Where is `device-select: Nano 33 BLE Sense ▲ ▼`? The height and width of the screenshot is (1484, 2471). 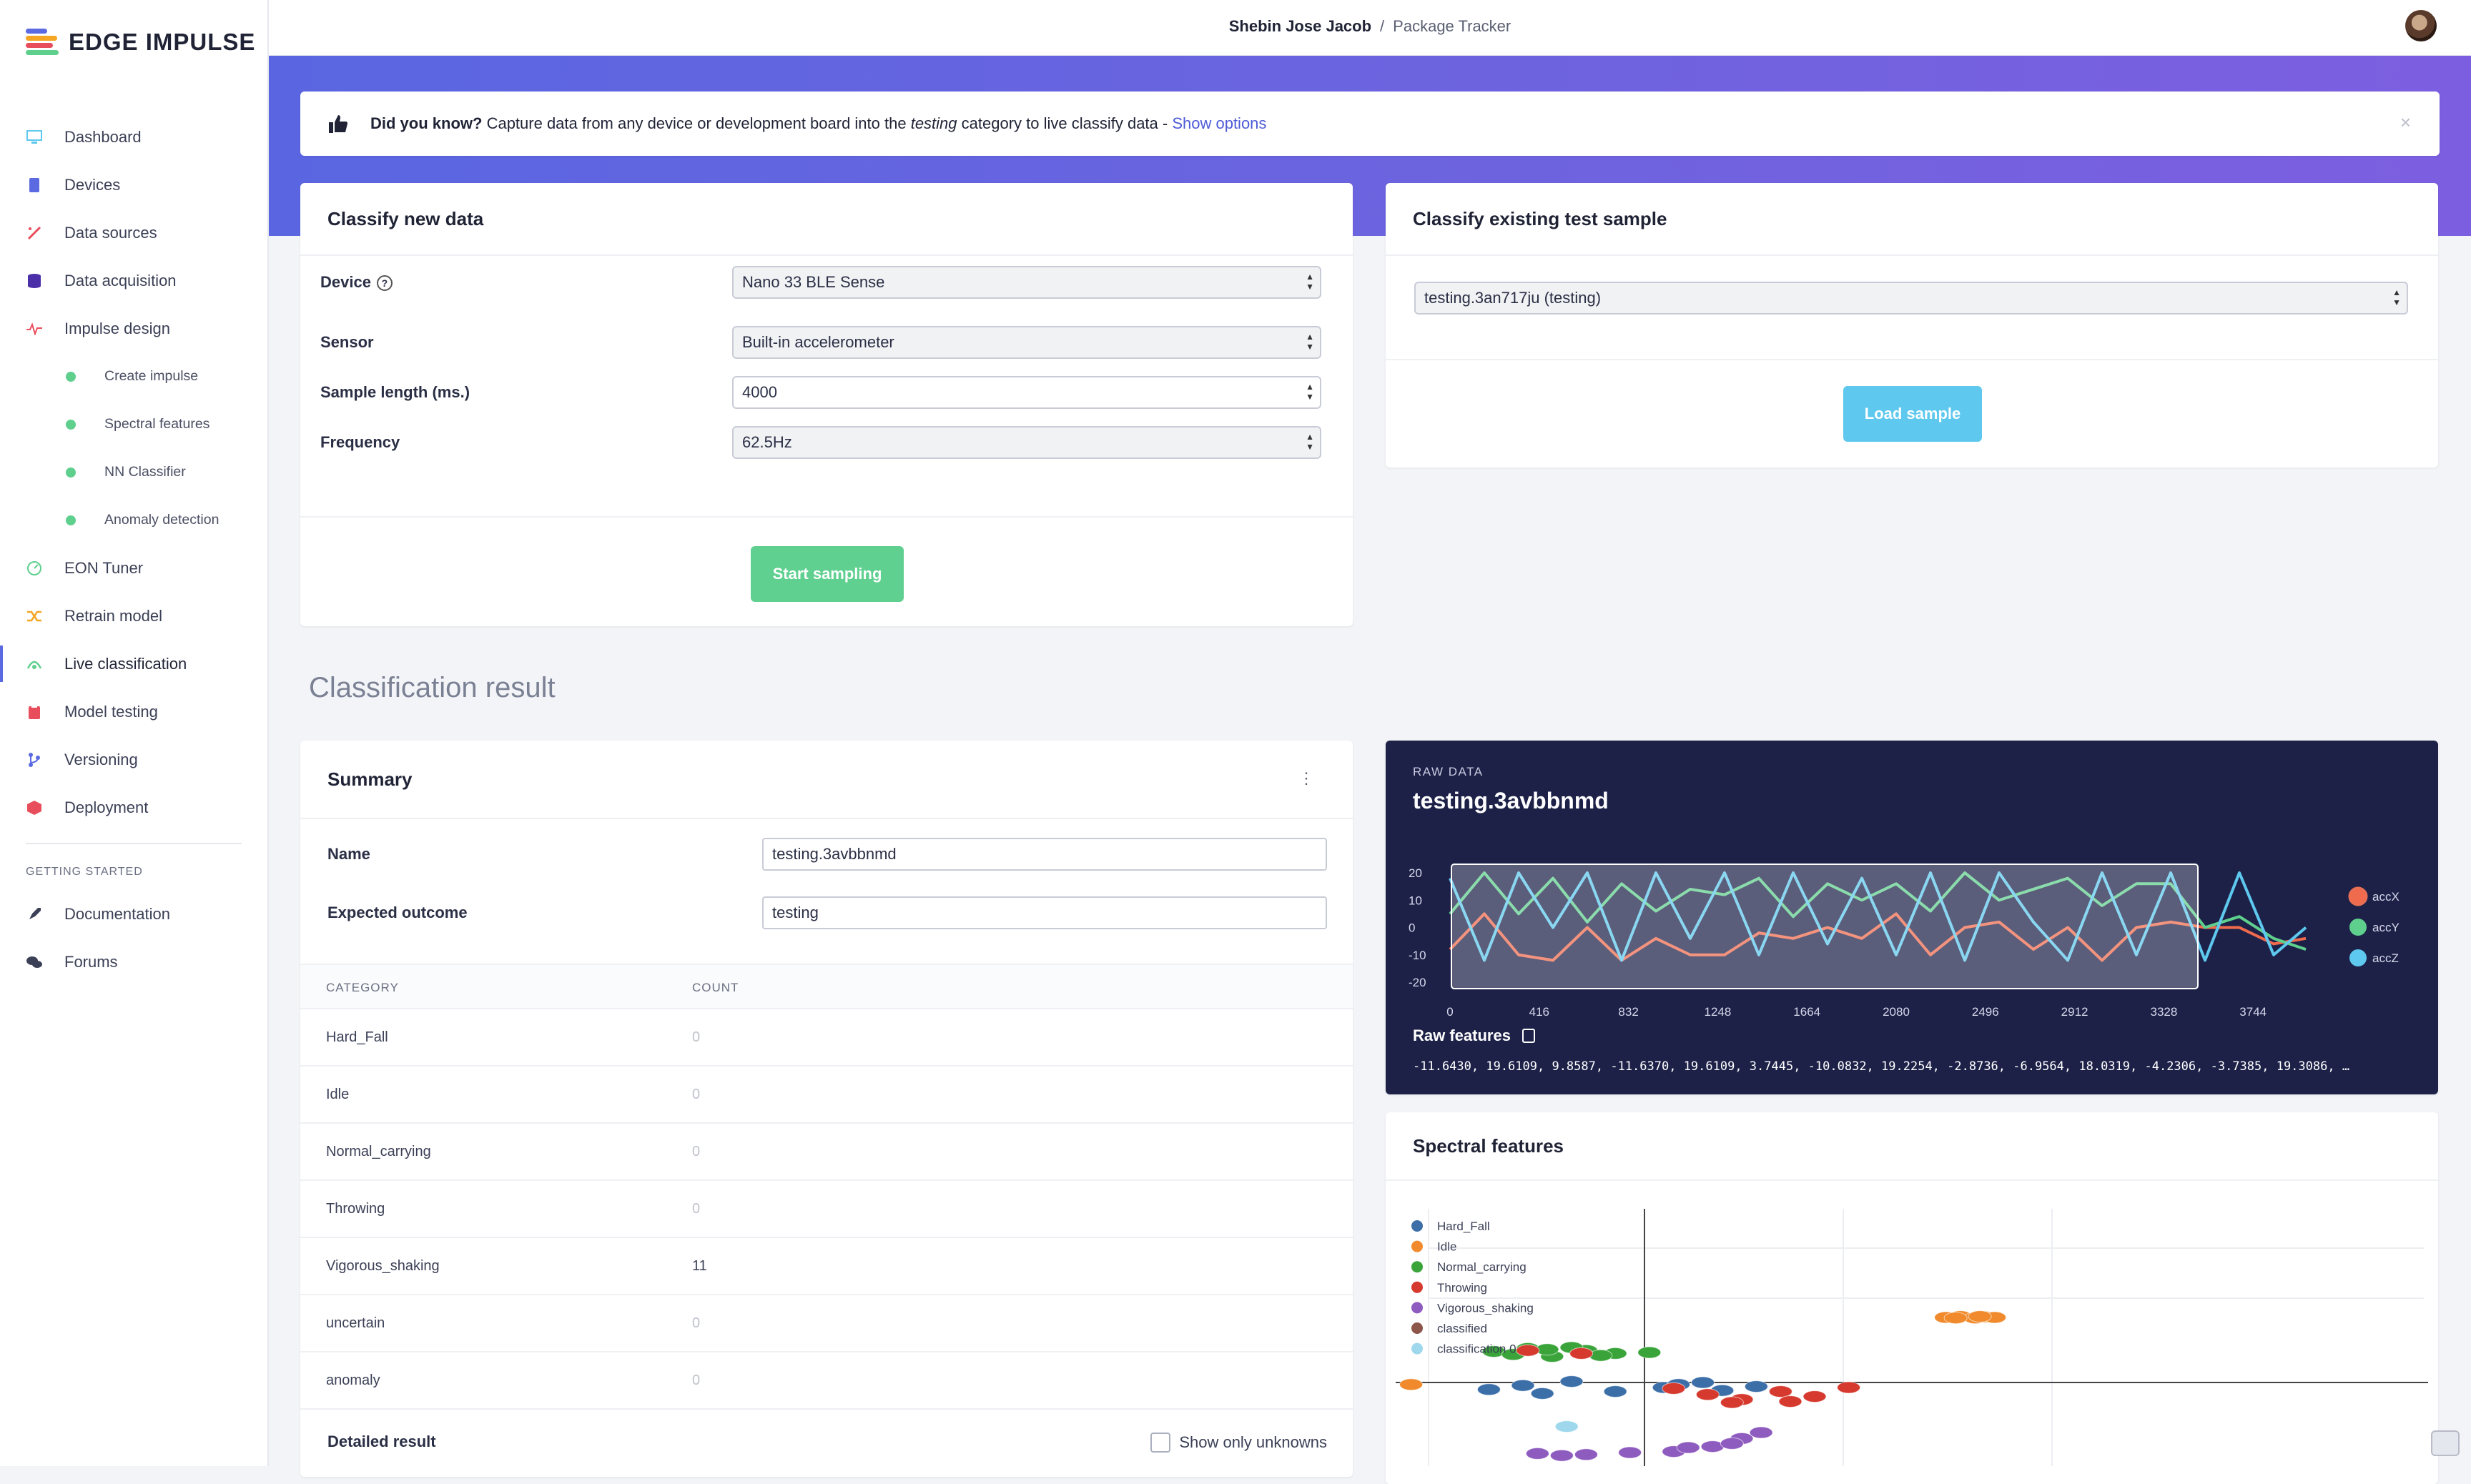
device-select: Nano 33 BLE Sense ▲ ▼ is located at coordinates (1026, 282).